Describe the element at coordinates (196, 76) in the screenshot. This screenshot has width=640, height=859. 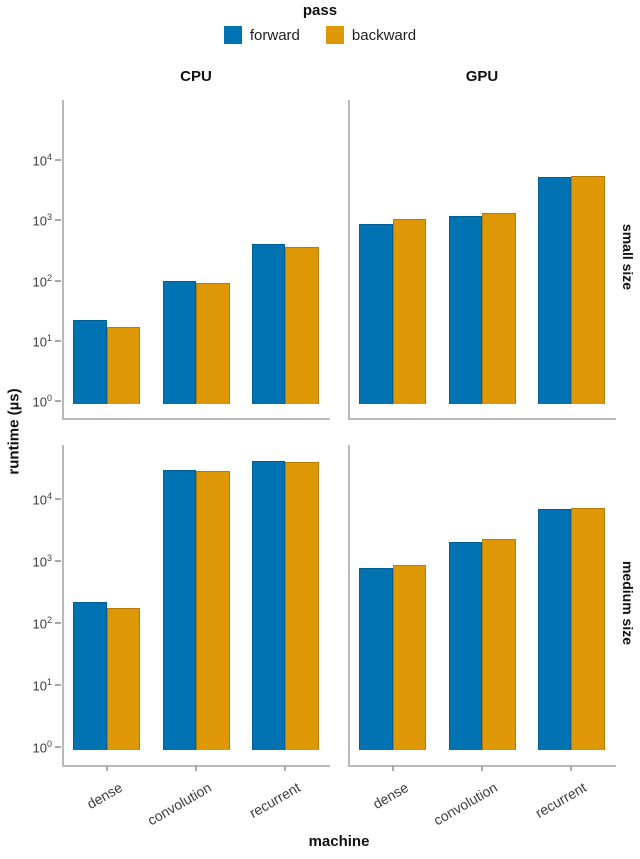
I see `facet-col-title-cpu: CPU` at that location.